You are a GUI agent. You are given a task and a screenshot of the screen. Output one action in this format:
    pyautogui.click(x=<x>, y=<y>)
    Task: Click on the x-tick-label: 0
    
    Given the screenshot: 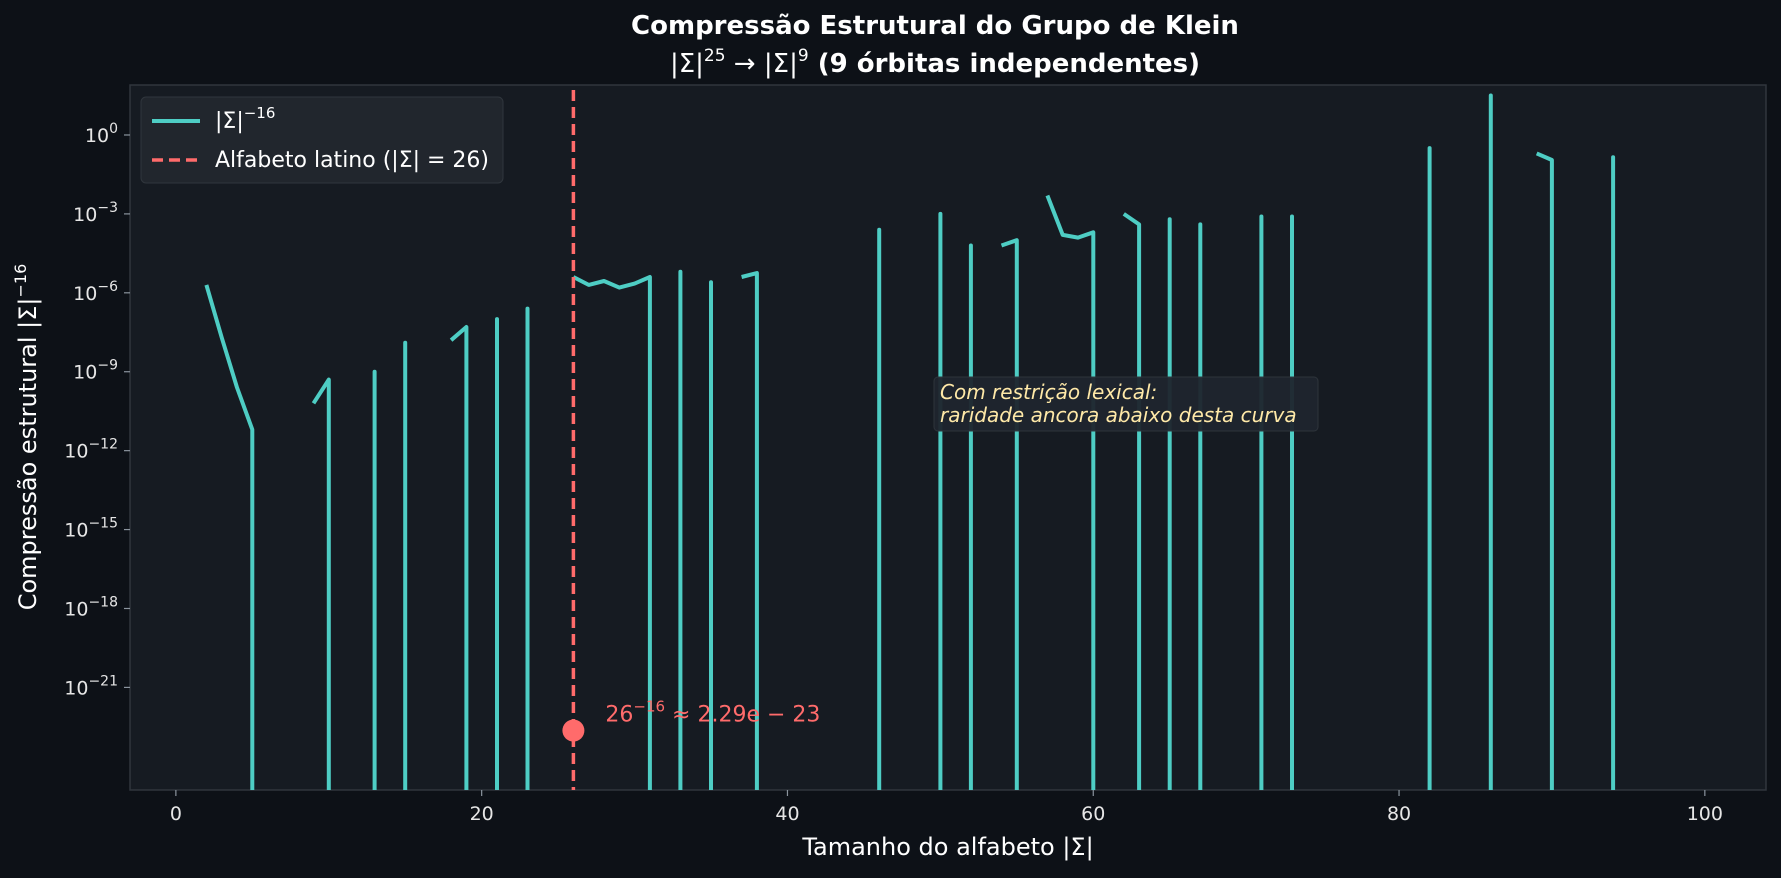 What is the action you would take?
    pyautogui.click(x=176, y=814)
    